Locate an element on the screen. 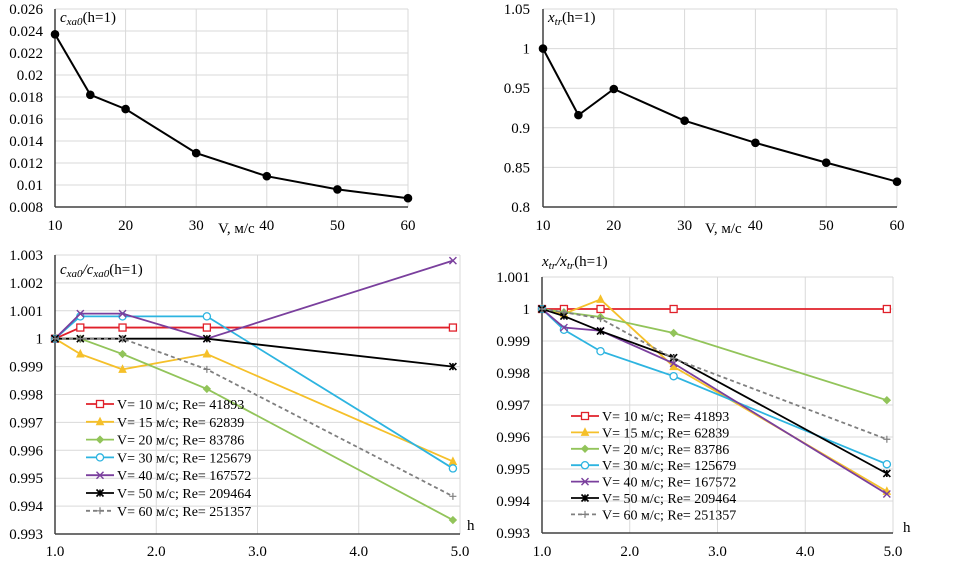 The image size is (977, 579). chart-title-part: c is located at coordinates (63, 270).